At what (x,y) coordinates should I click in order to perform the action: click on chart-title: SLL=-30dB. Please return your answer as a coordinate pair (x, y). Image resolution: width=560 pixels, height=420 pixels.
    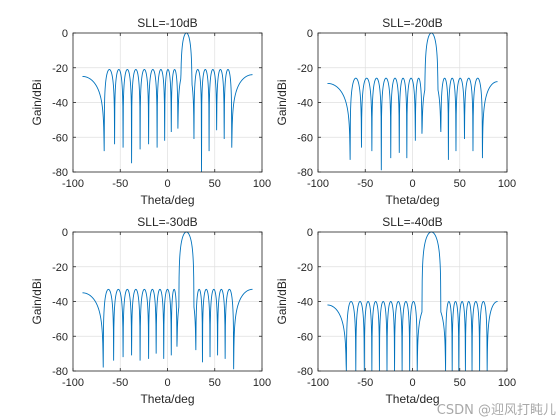
    Looking at the image, I should click on (167, 222).